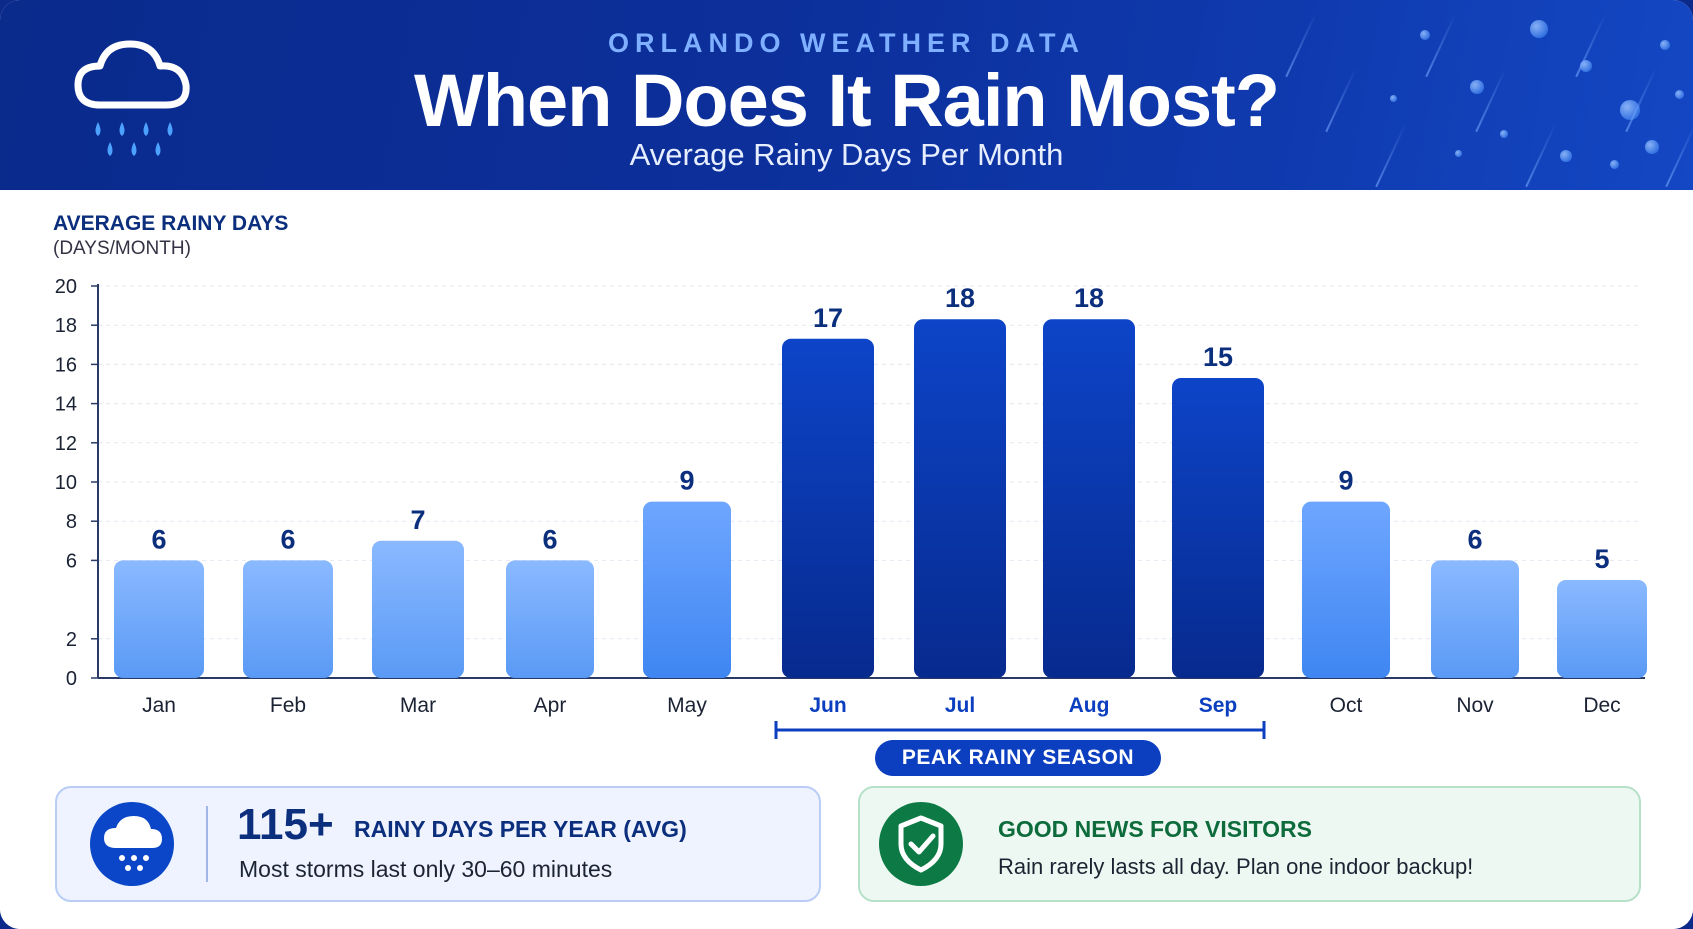  Describe the element at coordinates (1218, 357) in the screenshot. I see `data-label-sep: 15` at that location.